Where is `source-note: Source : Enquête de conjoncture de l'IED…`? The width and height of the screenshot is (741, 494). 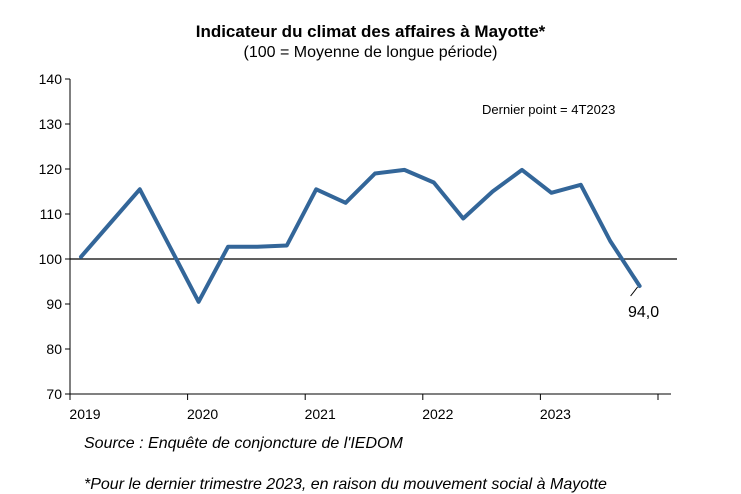
source-note: Source : Enquête de conjoncture de l'IED… is located at coordinates (243, 444).